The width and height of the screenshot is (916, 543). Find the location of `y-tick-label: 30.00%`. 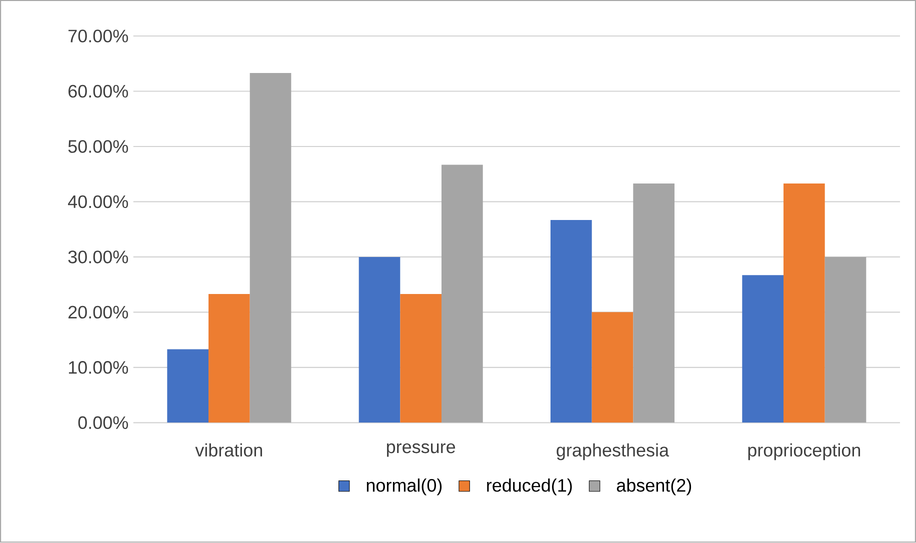

y-tick-label: 30.00% is located at coordinates (98, 257).